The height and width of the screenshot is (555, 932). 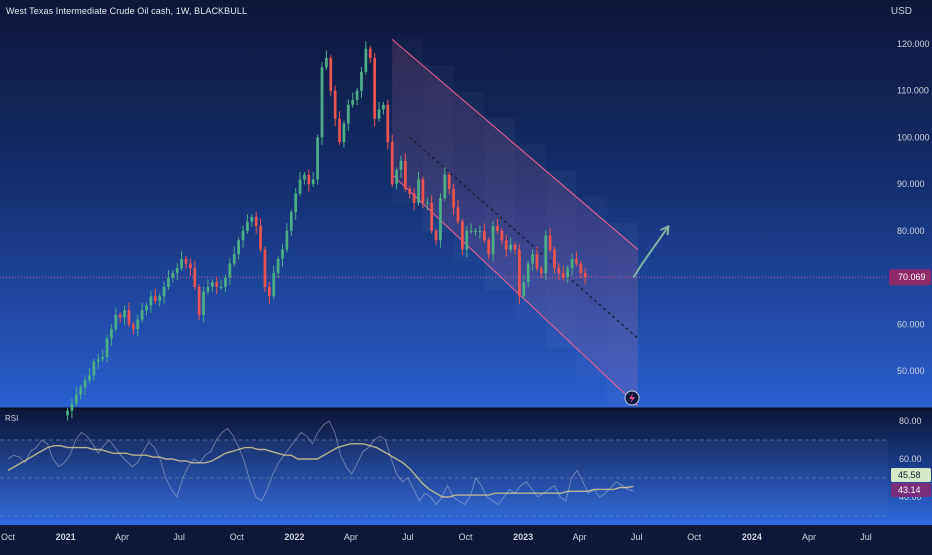 I want to click on channel-mid-line, so click(x=524, y=237).